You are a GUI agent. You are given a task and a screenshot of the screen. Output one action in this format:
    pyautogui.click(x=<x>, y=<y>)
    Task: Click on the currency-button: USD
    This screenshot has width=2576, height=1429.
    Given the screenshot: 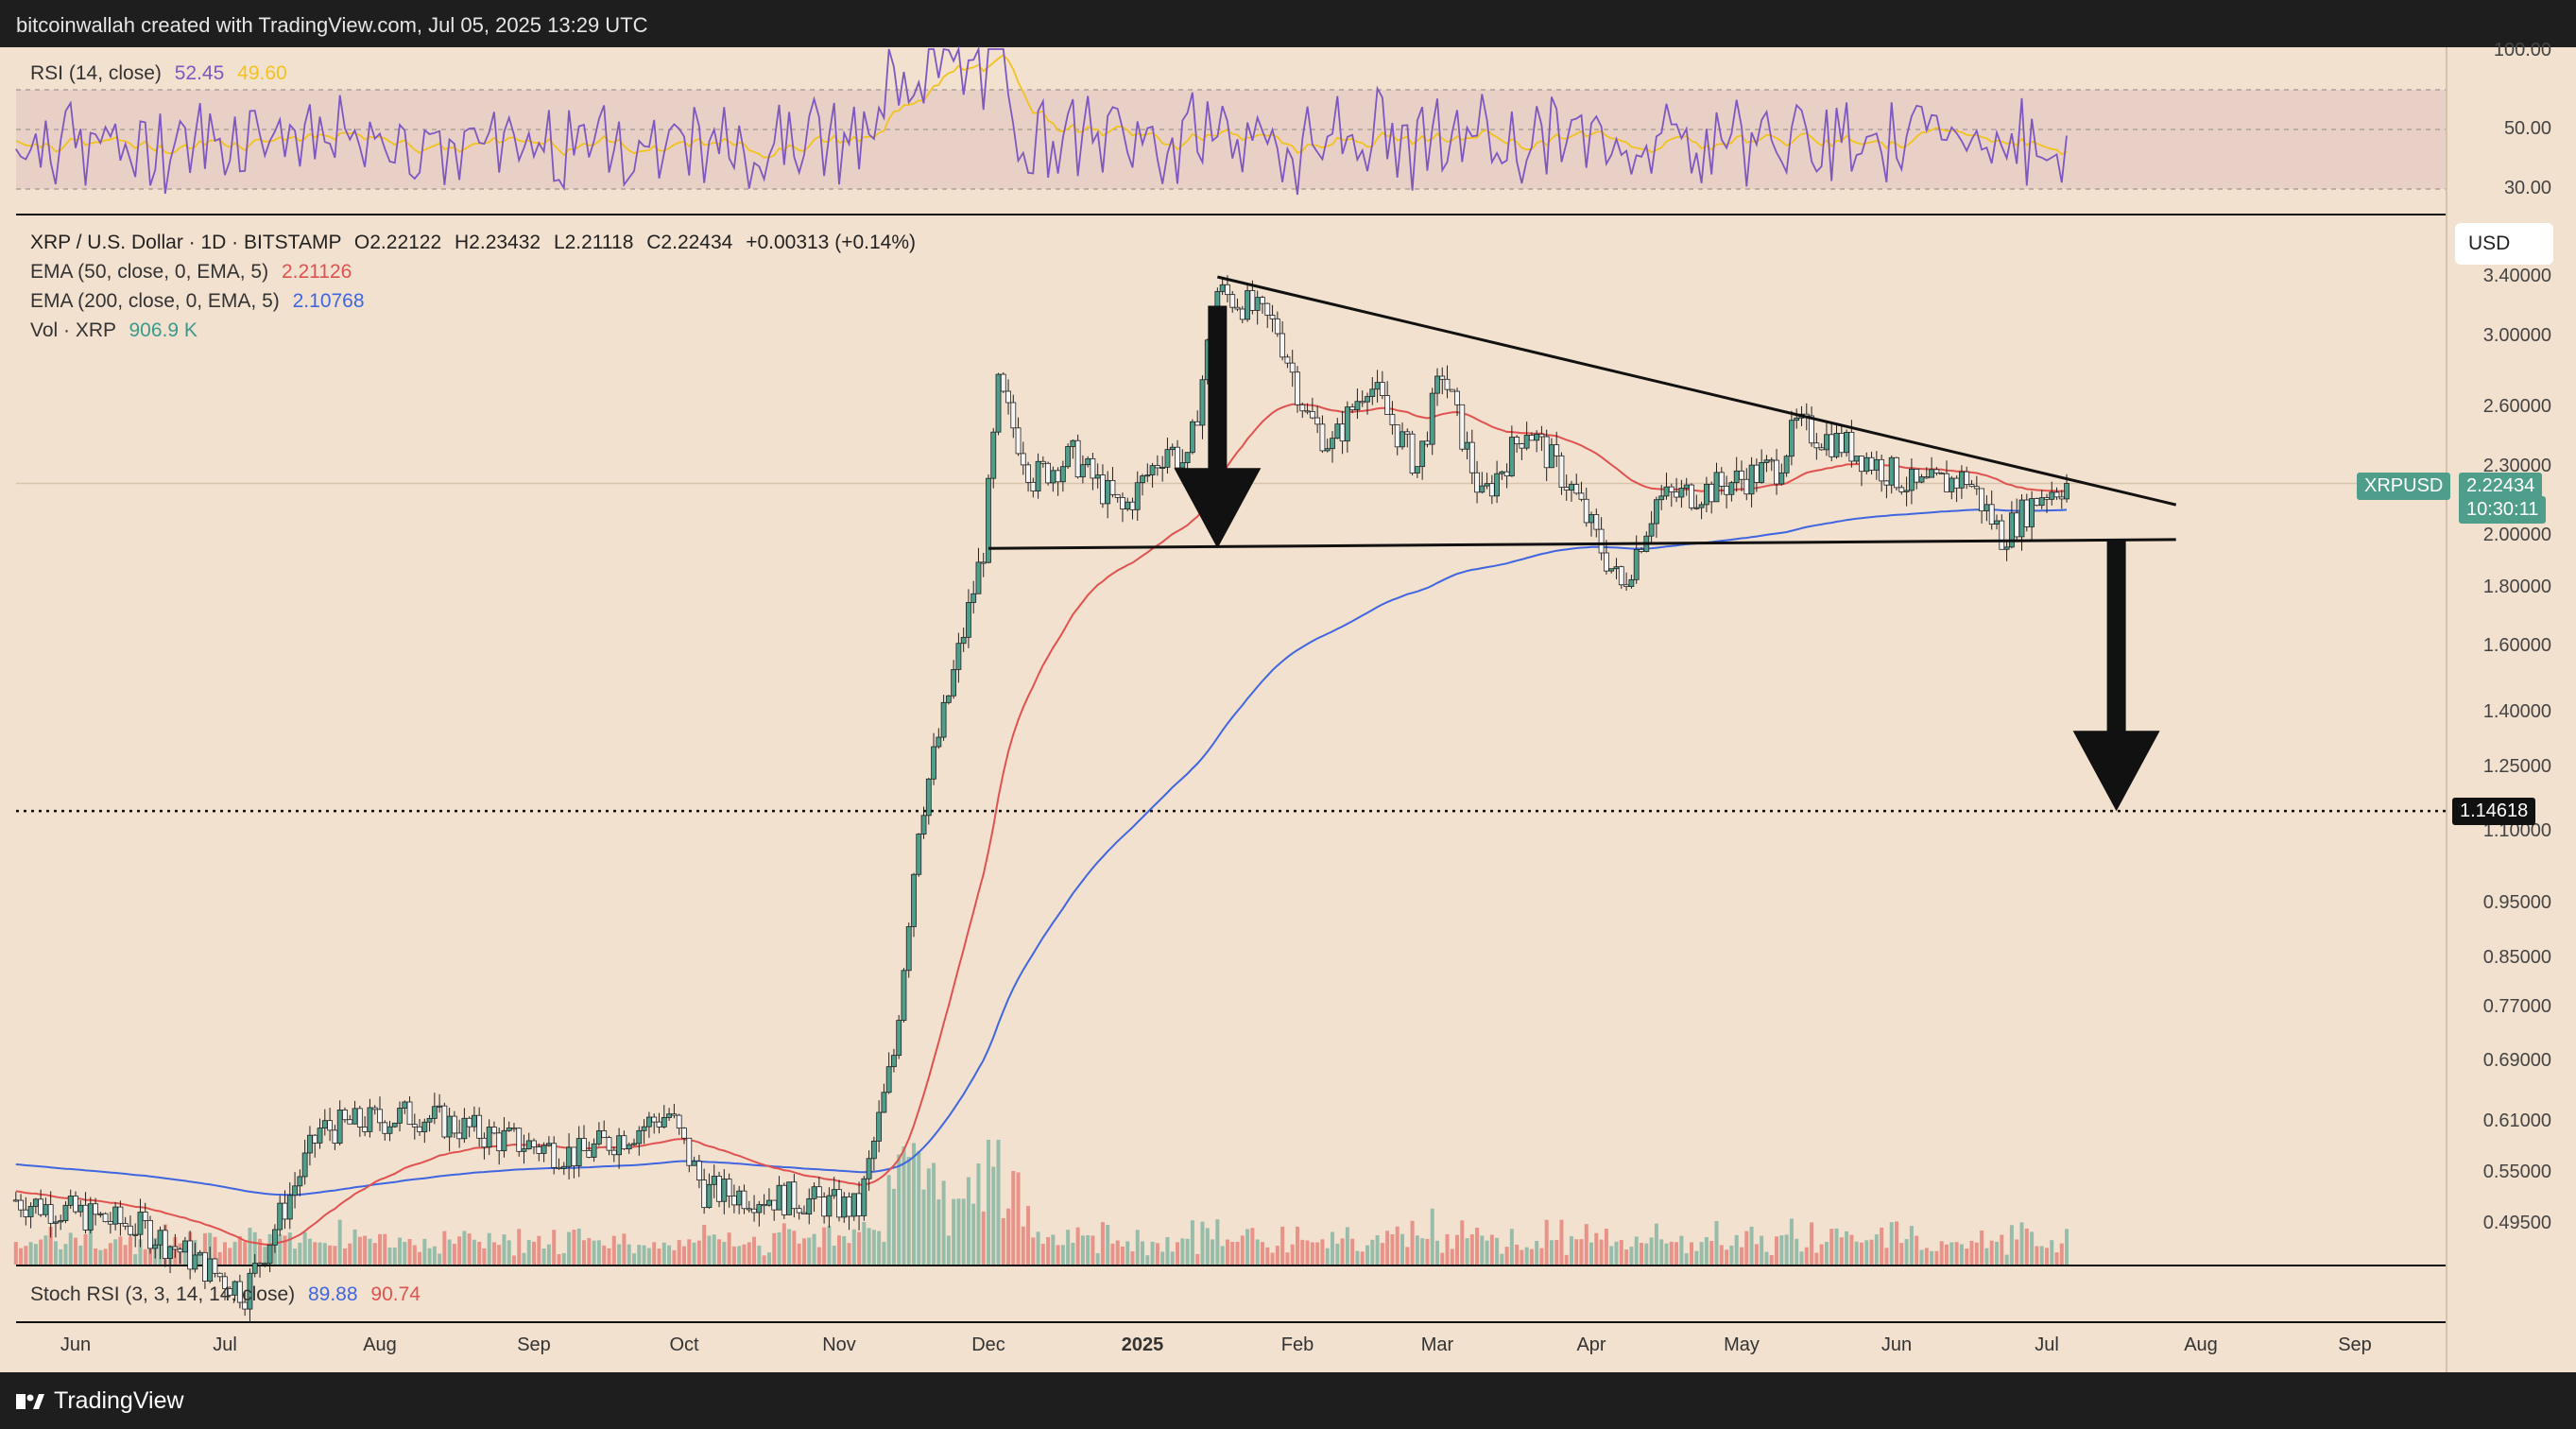 What is the action you would take?
    pyautogui.click(x=2504, y=244)
    